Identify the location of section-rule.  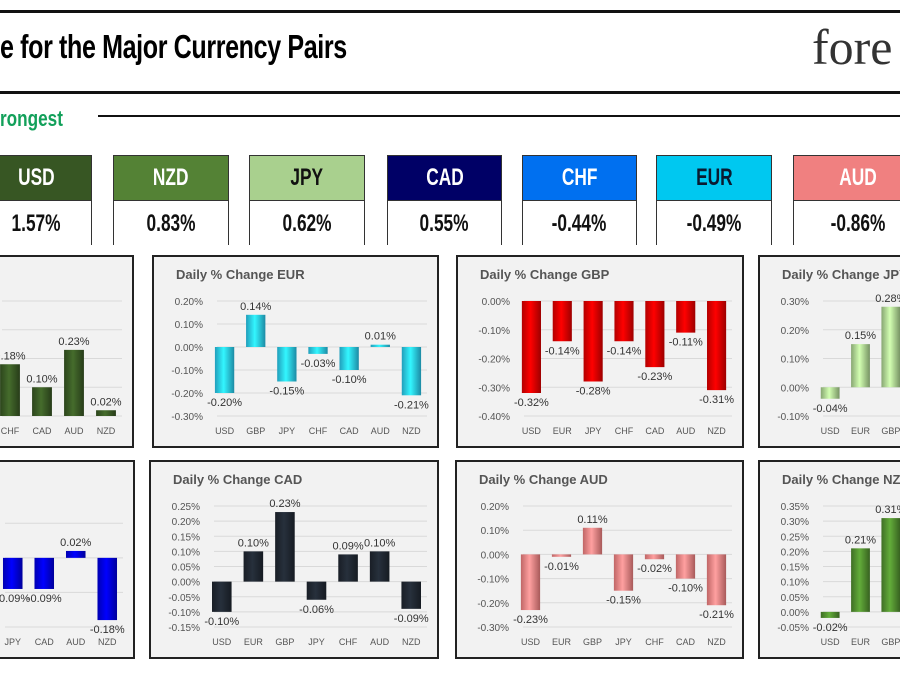
(499, 116).